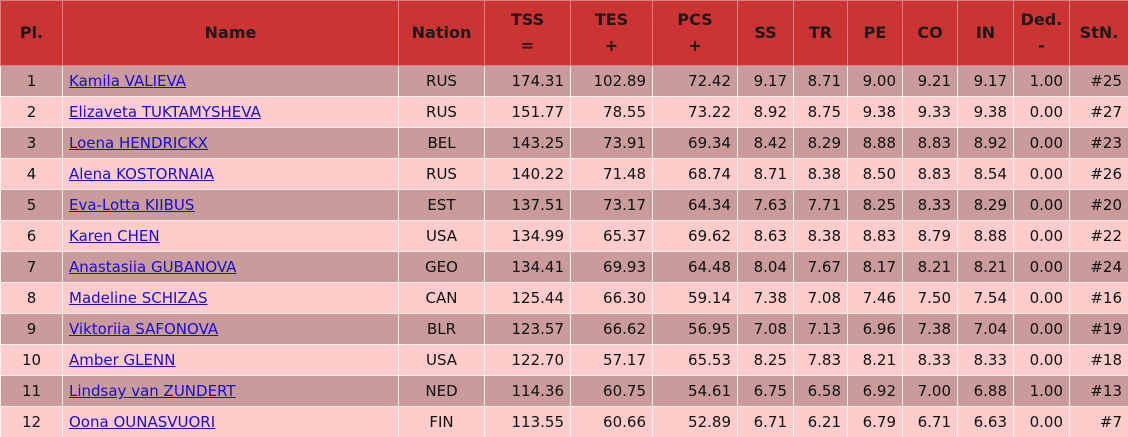 The width and height of the screenshot is (1128, 437). What do you see at coordinates (985, 421) in the screenshot?
I see `cell: 6.63` at bounding box center [985, 421].